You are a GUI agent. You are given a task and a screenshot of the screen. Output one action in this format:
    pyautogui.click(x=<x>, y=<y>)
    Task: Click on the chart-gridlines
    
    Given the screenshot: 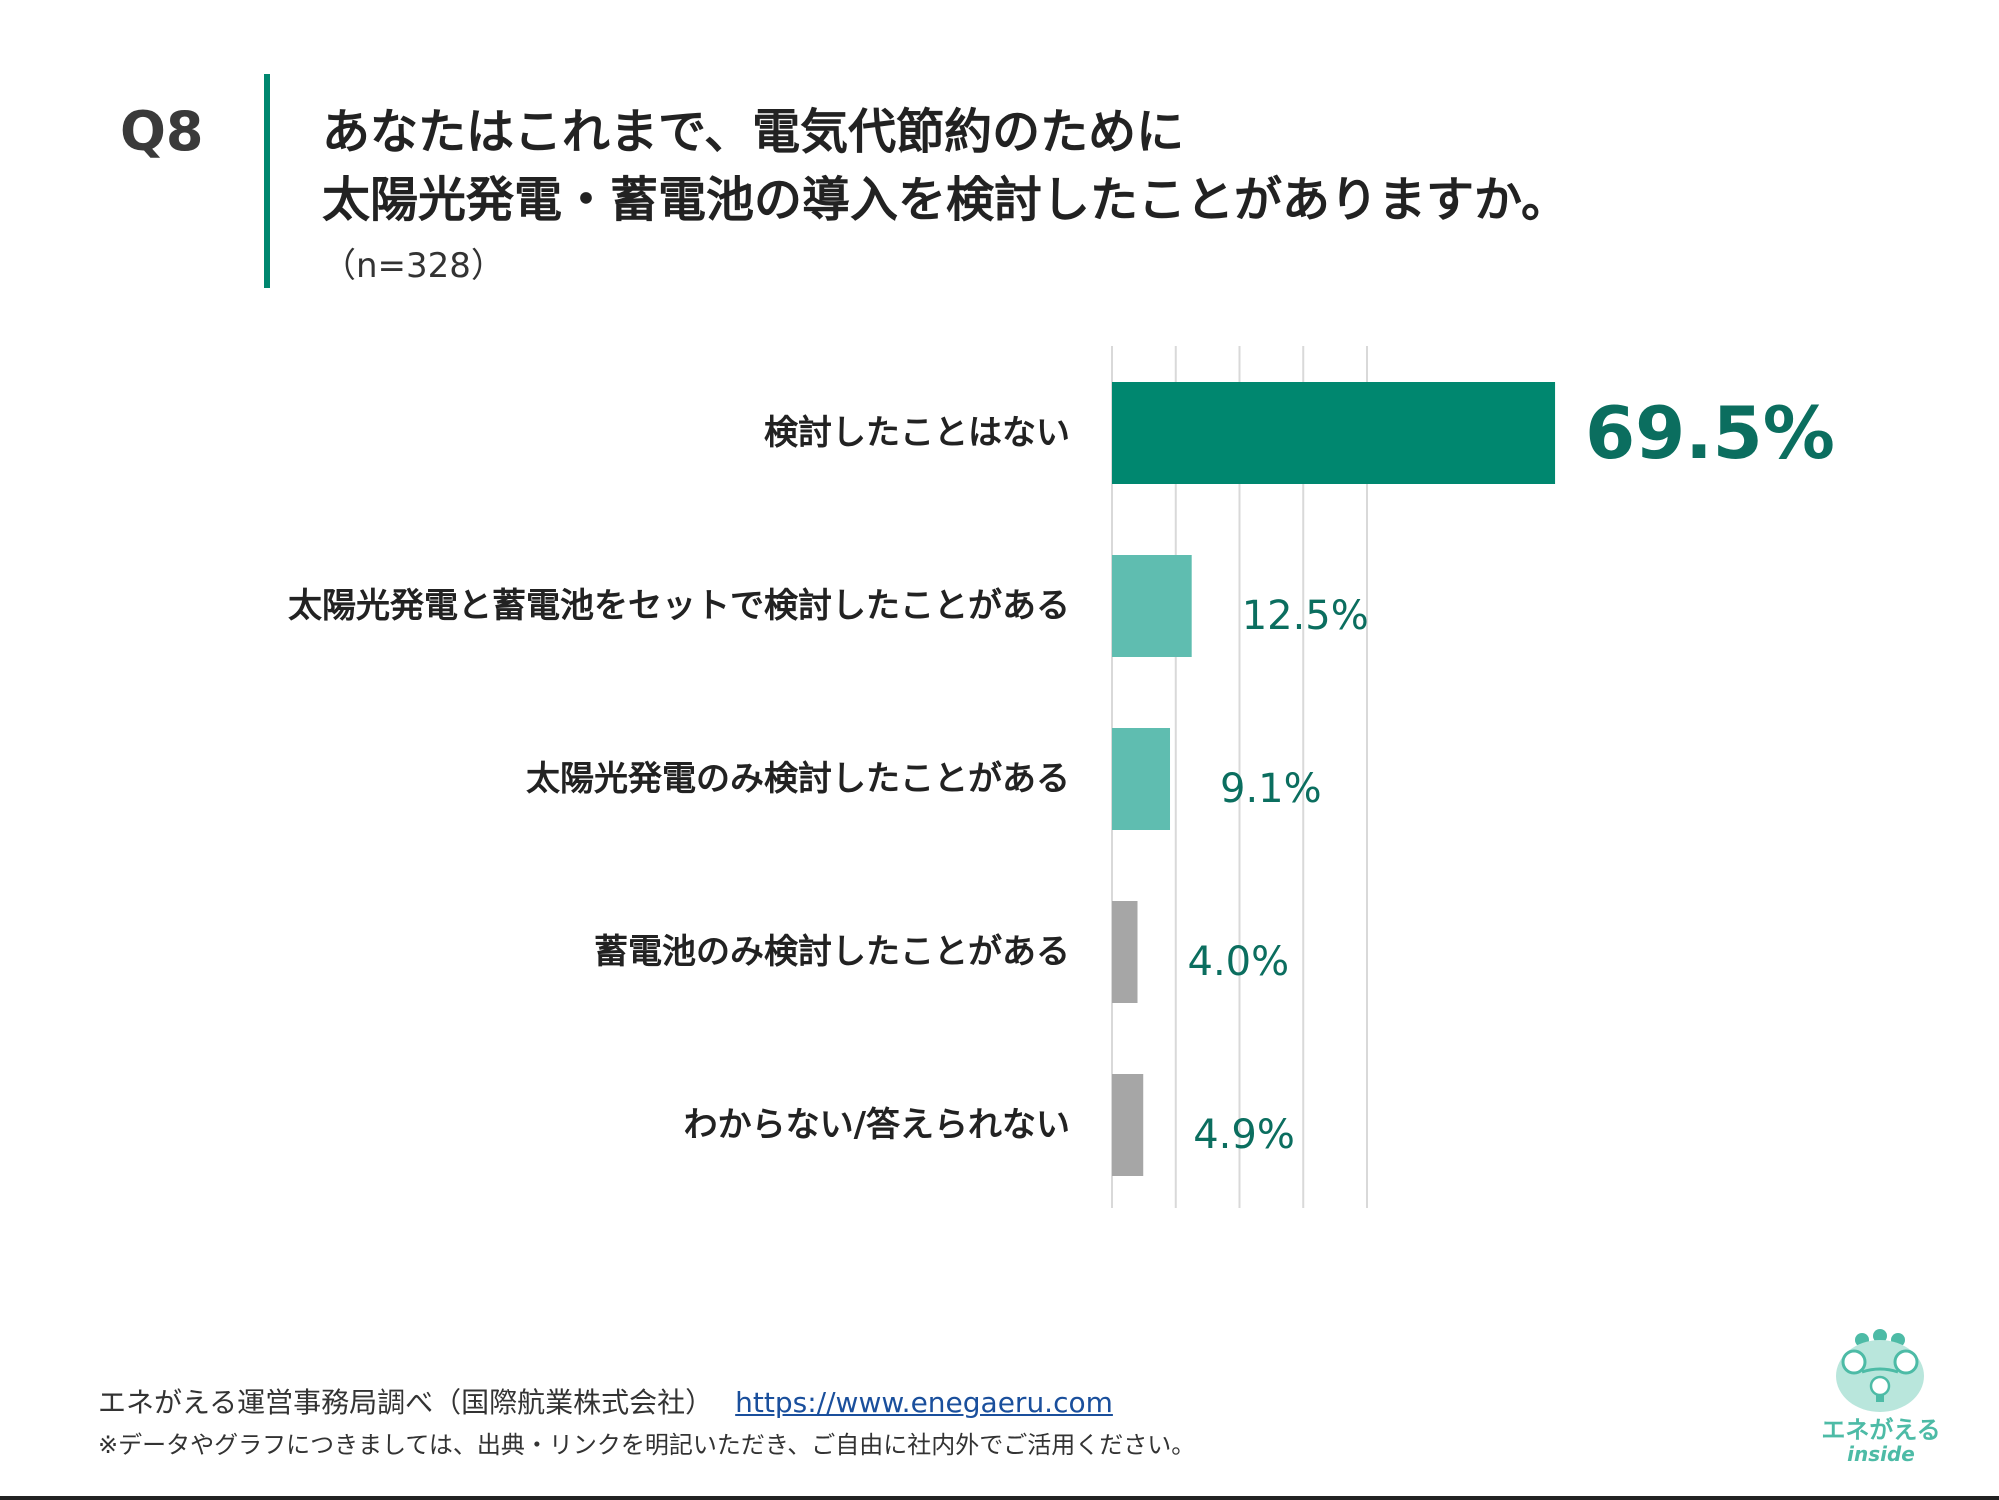 What is the action you would take?
    pyautogui.click(x=1239, y=777)
    